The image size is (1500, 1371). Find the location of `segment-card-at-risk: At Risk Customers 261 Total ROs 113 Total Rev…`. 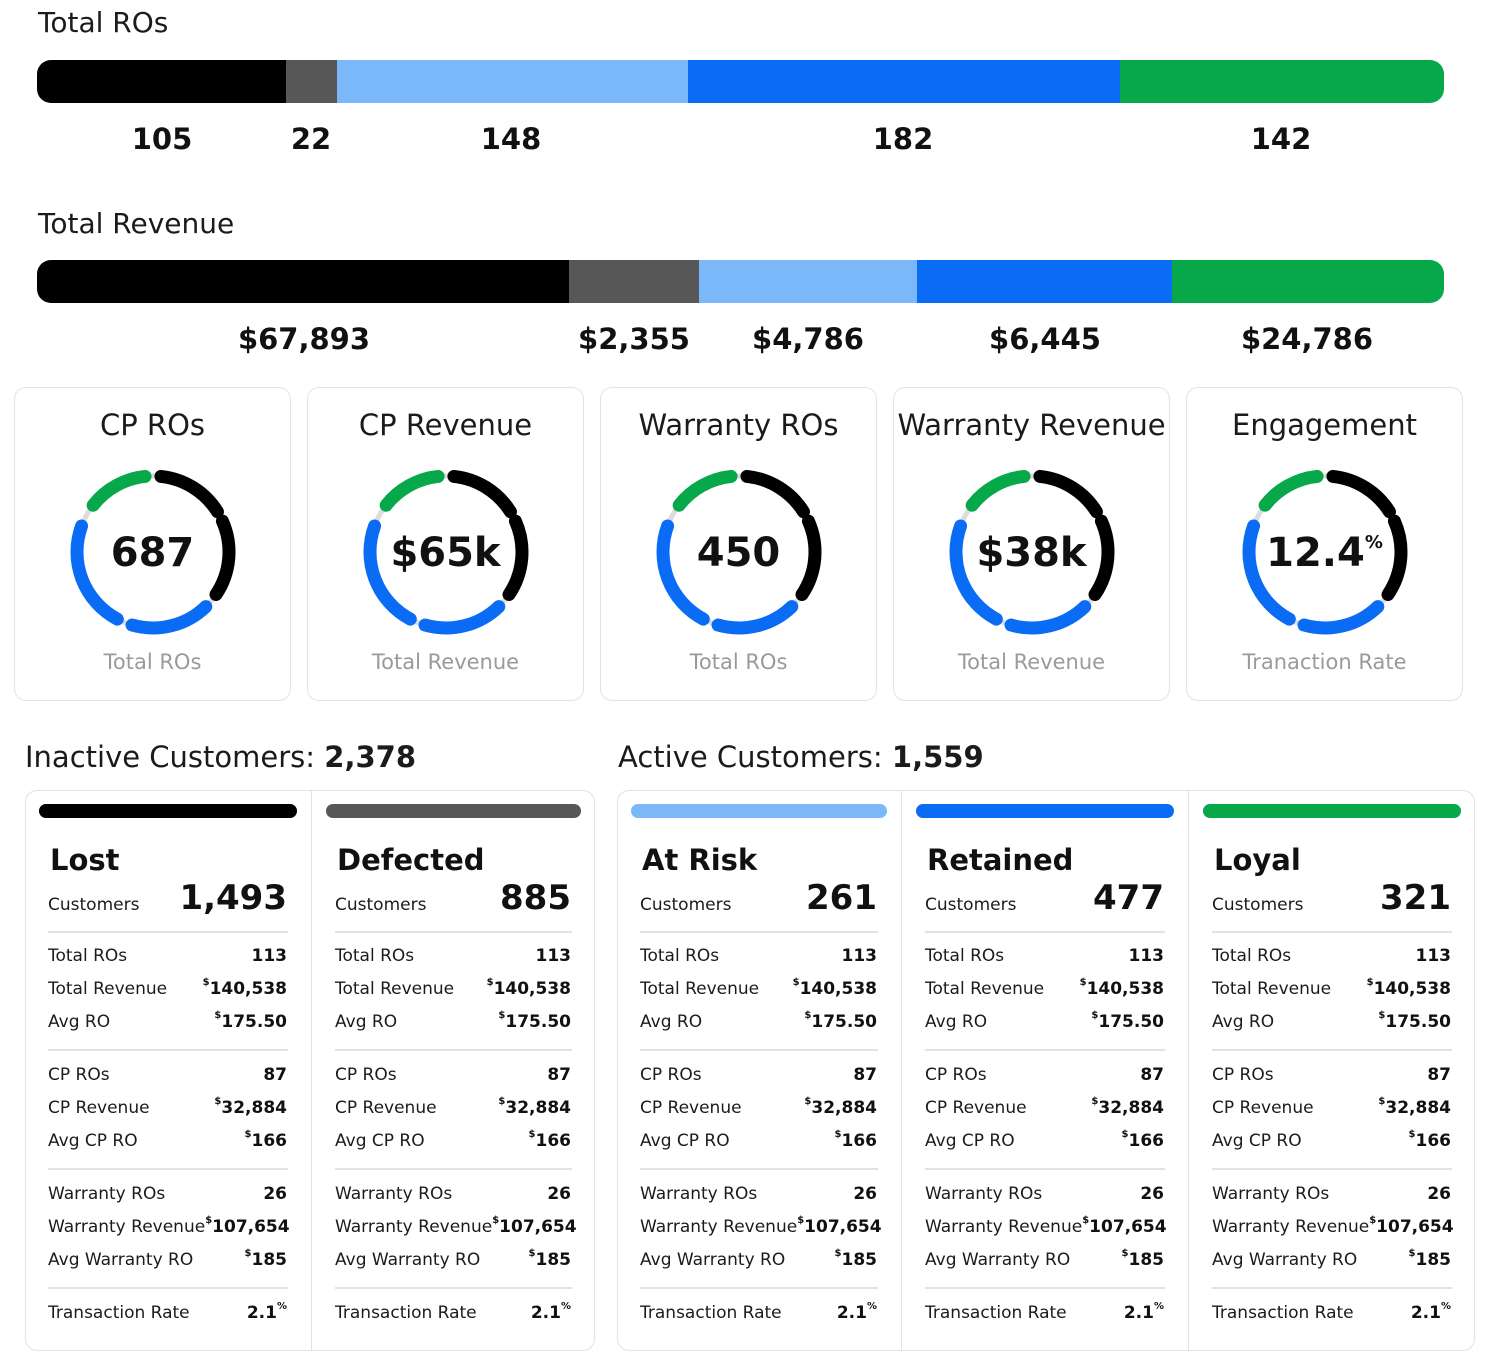

segment-card-at-risk: At Risk Customers 261 Total ROs 113 Total Rev… is located at coordinates (759, 1070).